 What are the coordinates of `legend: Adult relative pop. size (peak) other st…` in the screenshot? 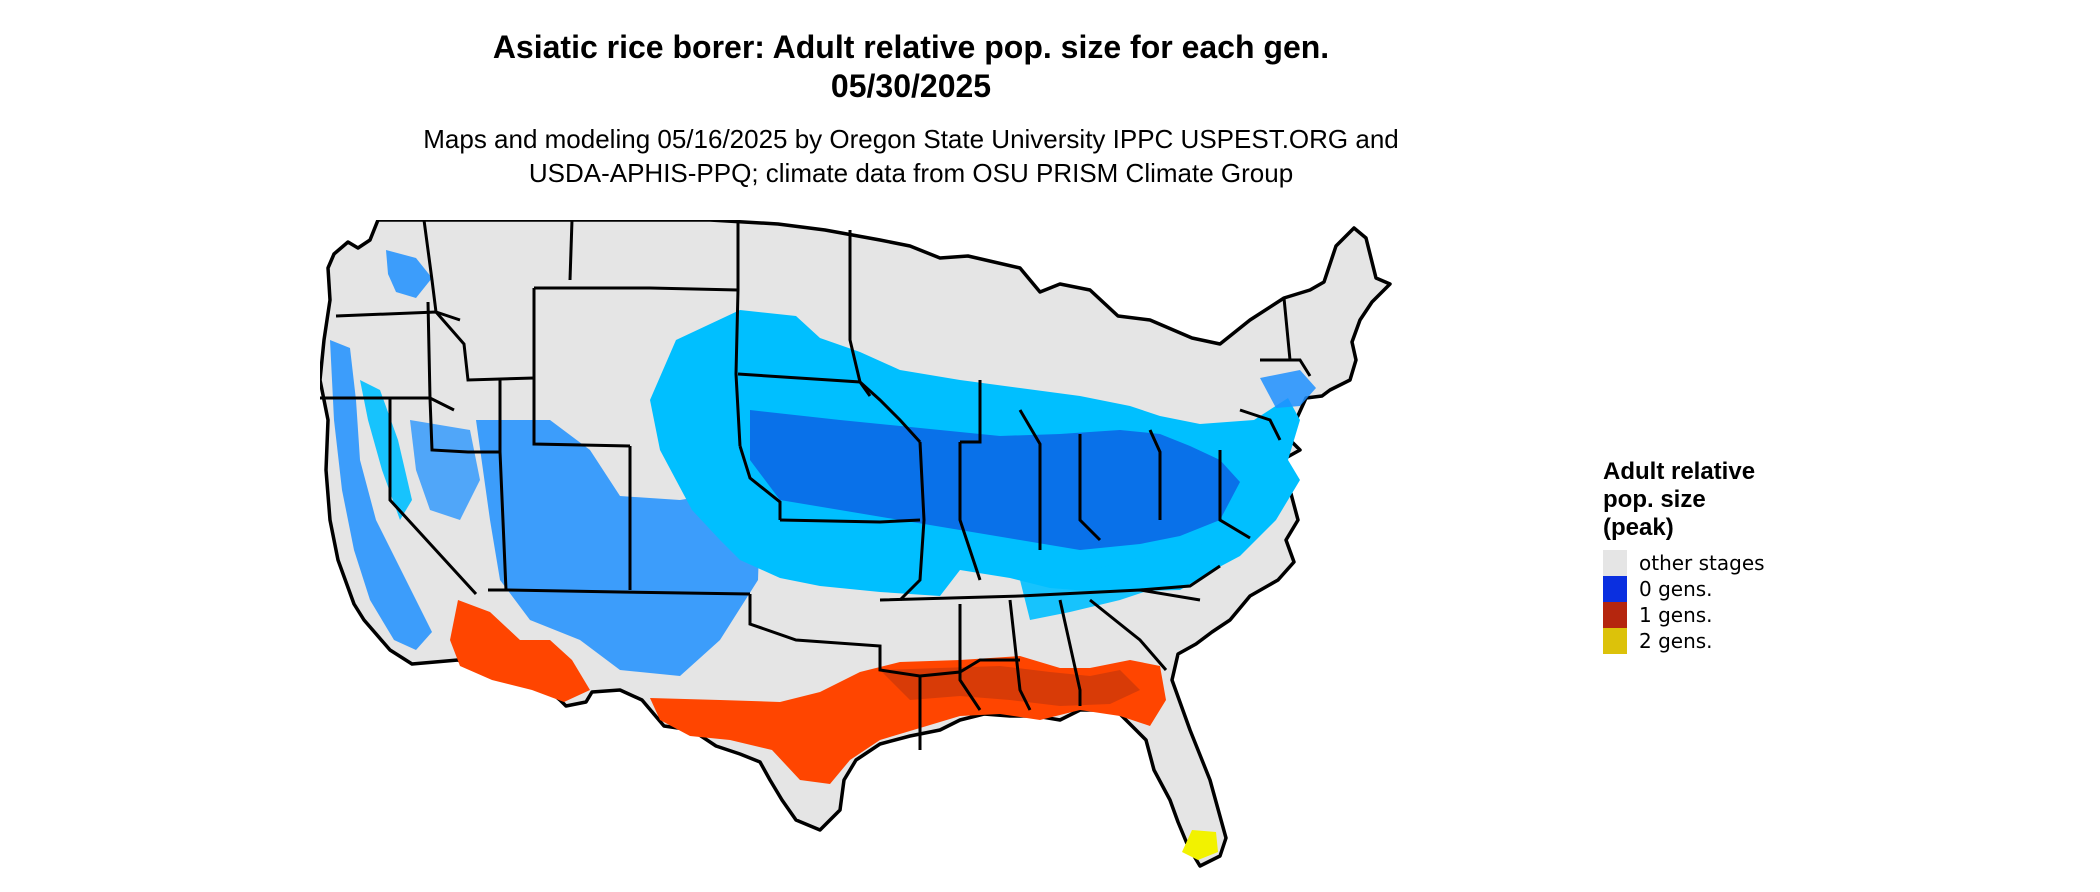 It's located at (1684, 556).